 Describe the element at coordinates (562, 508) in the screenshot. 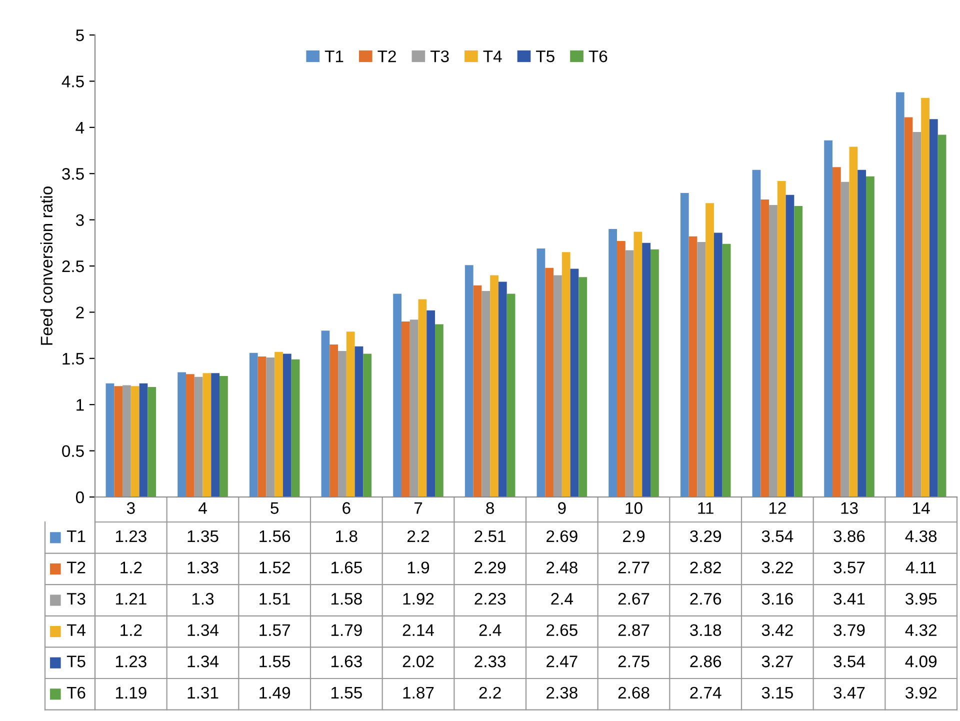

I see `x-tick-label: 9` at that location.